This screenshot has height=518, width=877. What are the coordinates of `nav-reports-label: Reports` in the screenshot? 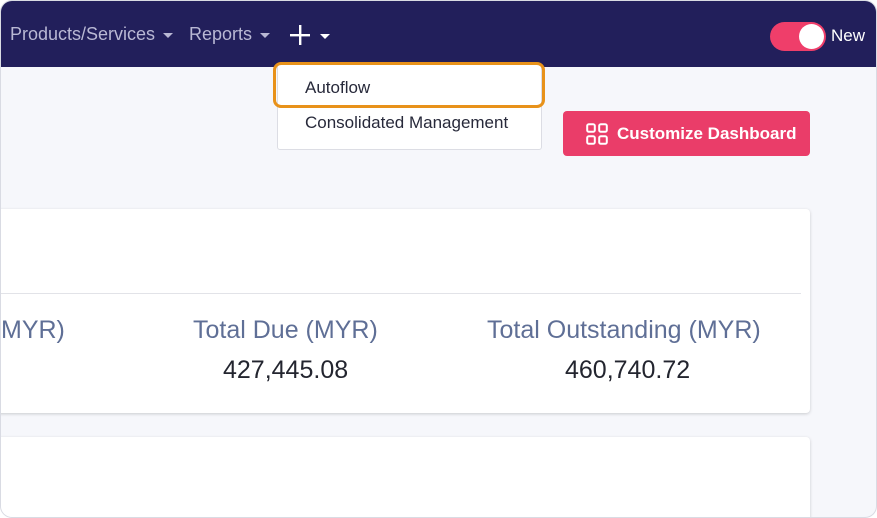 It's located at (221, 34).